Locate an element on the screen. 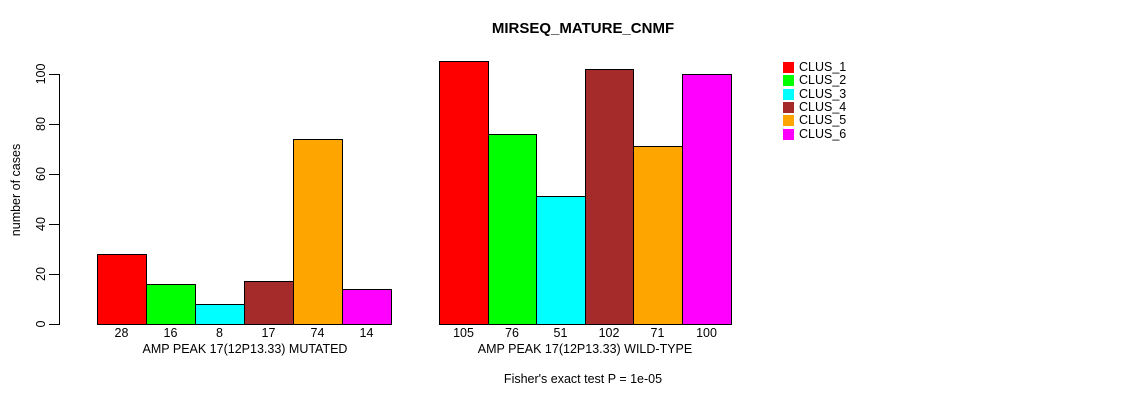 This screenshot has width=1140, height=400. legend-item-clus_4: CLUS_4 is located at coordinates (814, 107).